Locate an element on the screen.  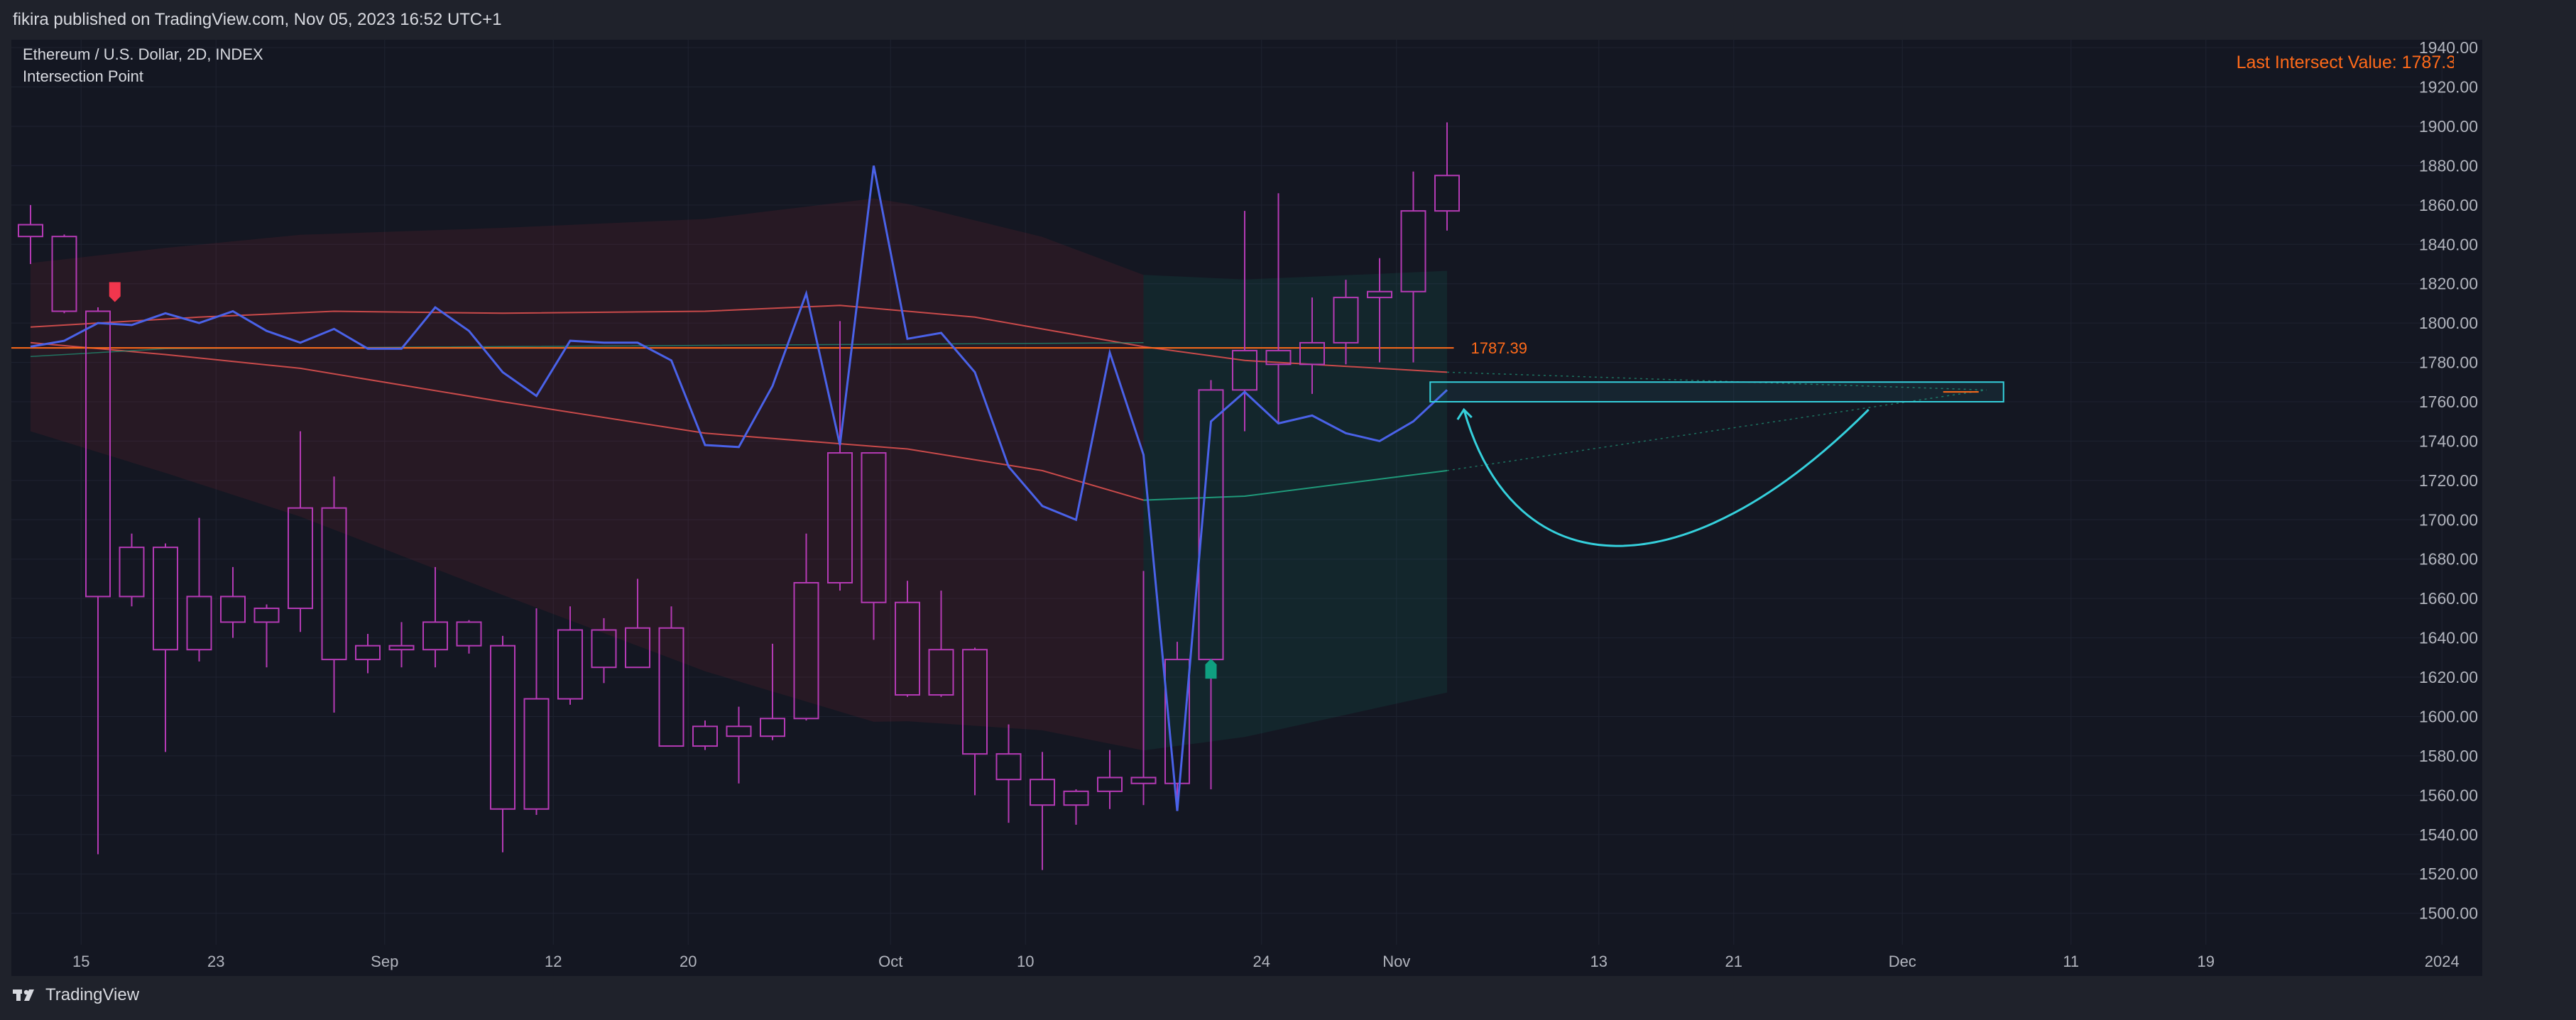
price-tick-label: 1540.00 is located at coordinates (2448, 835).